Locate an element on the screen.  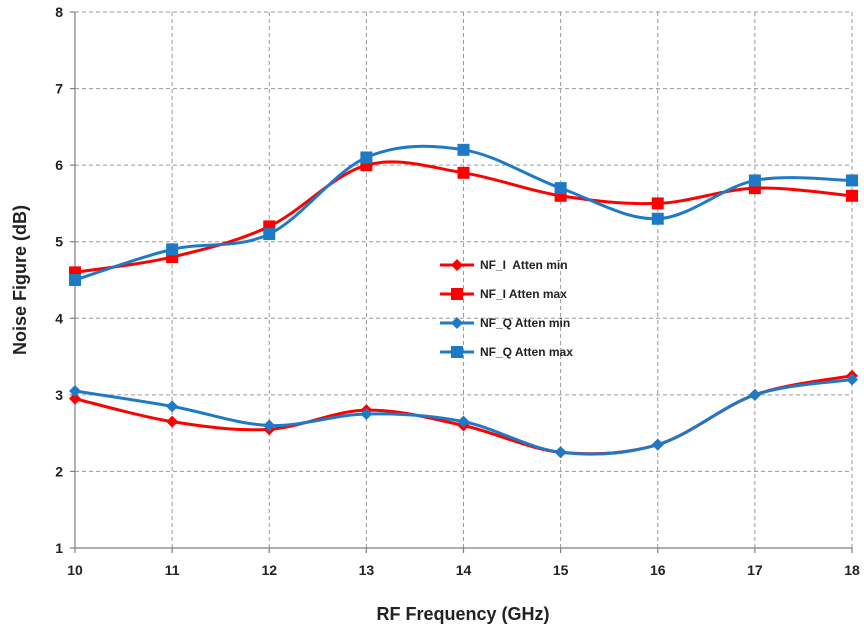
y-tick-label: 7 is located at coordinates (59, 89).